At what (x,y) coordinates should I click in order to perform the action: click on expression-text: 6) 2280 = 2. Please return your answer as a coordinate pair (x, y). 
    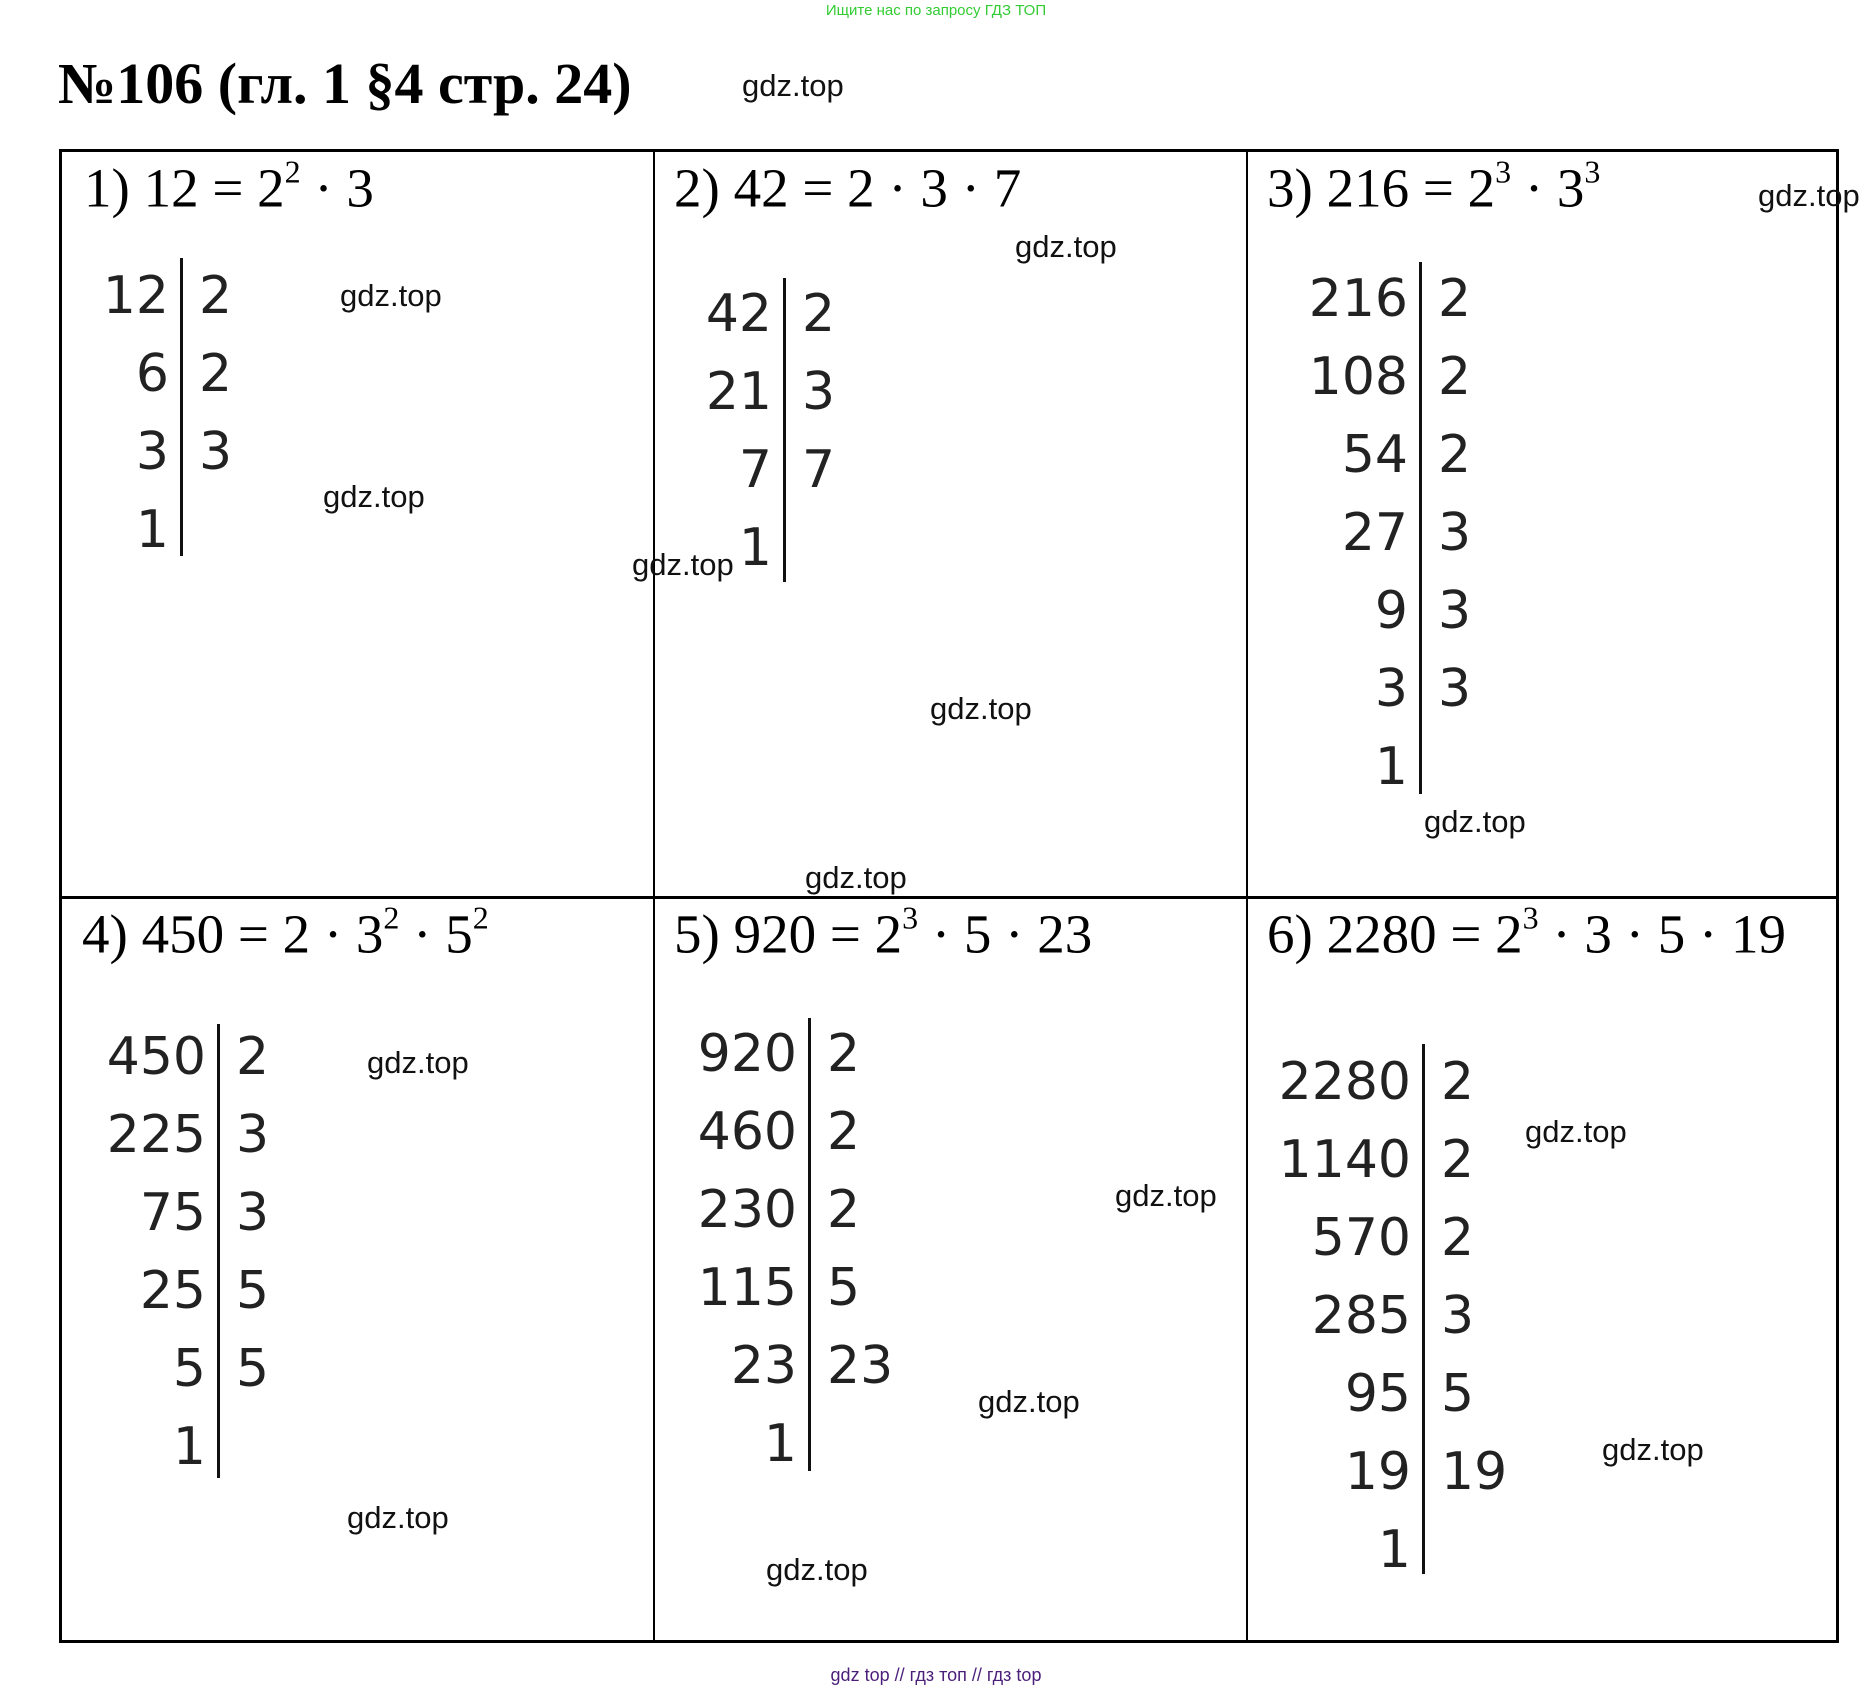
    Looking at the image, I should click on (1395, 934).